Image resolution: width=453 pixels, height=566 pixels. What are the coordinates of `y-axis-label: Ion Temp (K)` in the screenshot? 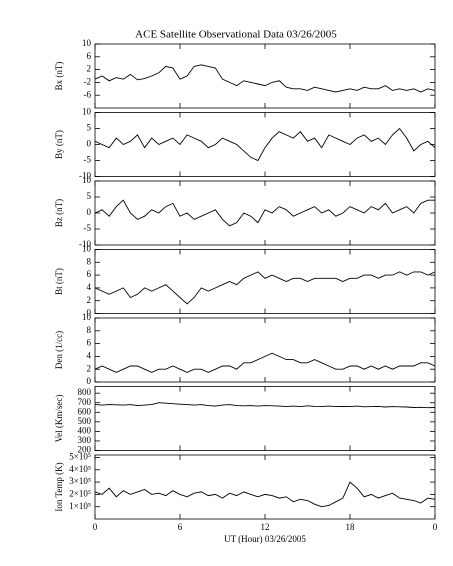 It's located at (59, 486).